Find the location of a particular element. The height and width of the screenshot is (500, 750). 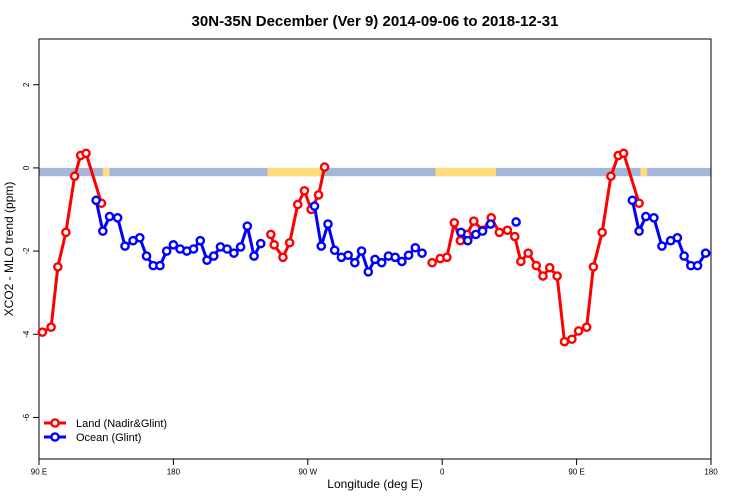

y-tick-label: -6 is located at coordinates (26, 417).